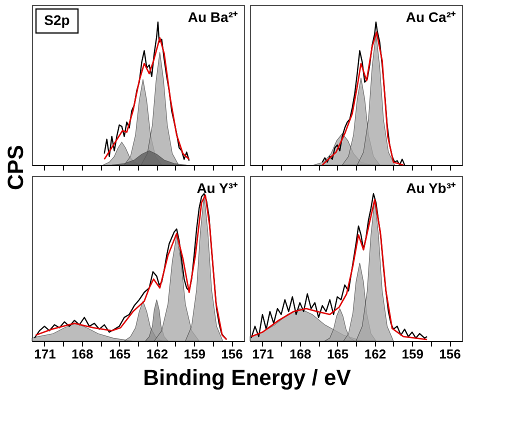 This screenshot has width=523, height=441. I want to click on annotation: S2p, so click(57, 20).